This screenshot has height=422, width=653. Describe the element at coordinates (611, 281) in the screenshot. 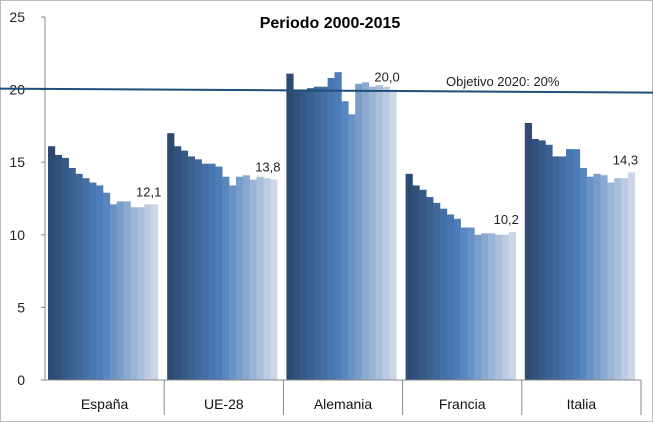

I see `bar-Italia-2012` at that location.